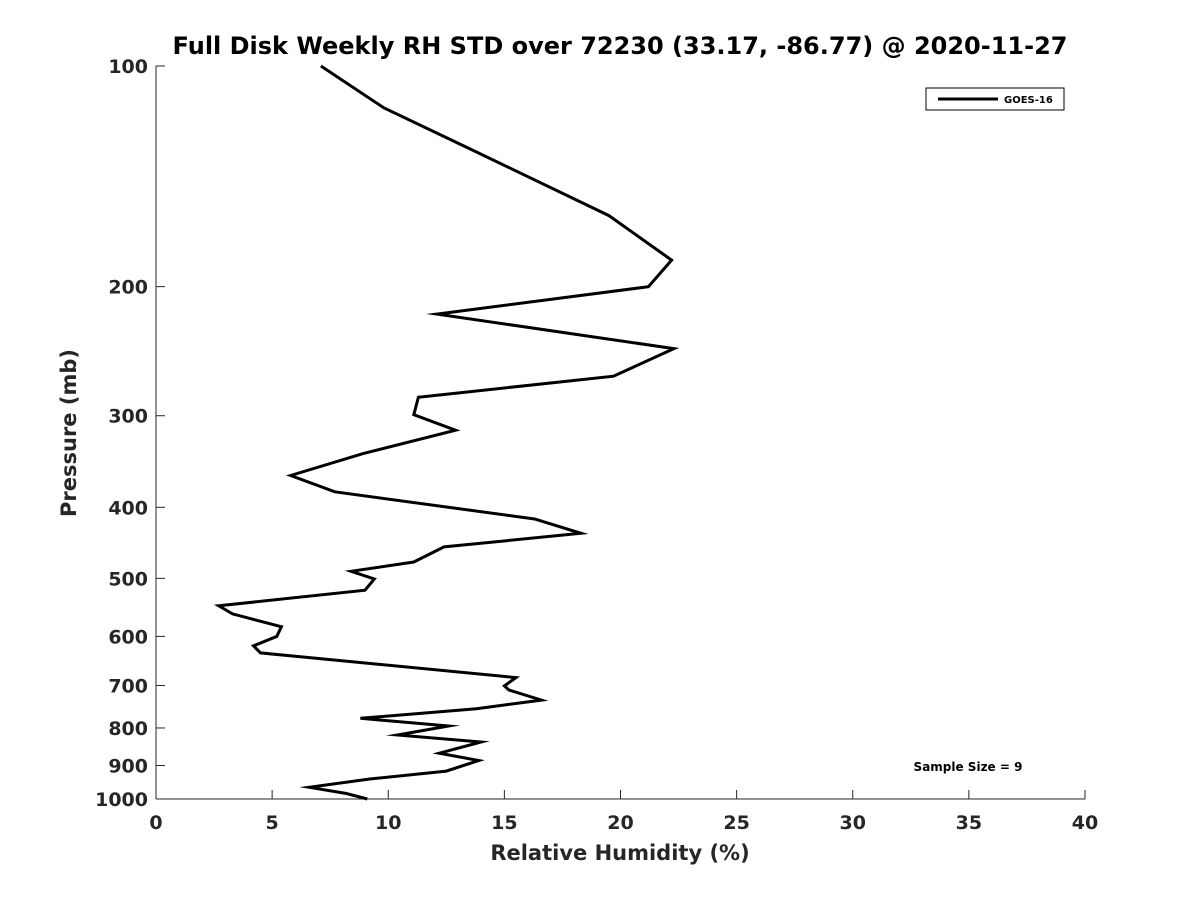  I want to click on y-tick-label: 700, so click(128, 686).